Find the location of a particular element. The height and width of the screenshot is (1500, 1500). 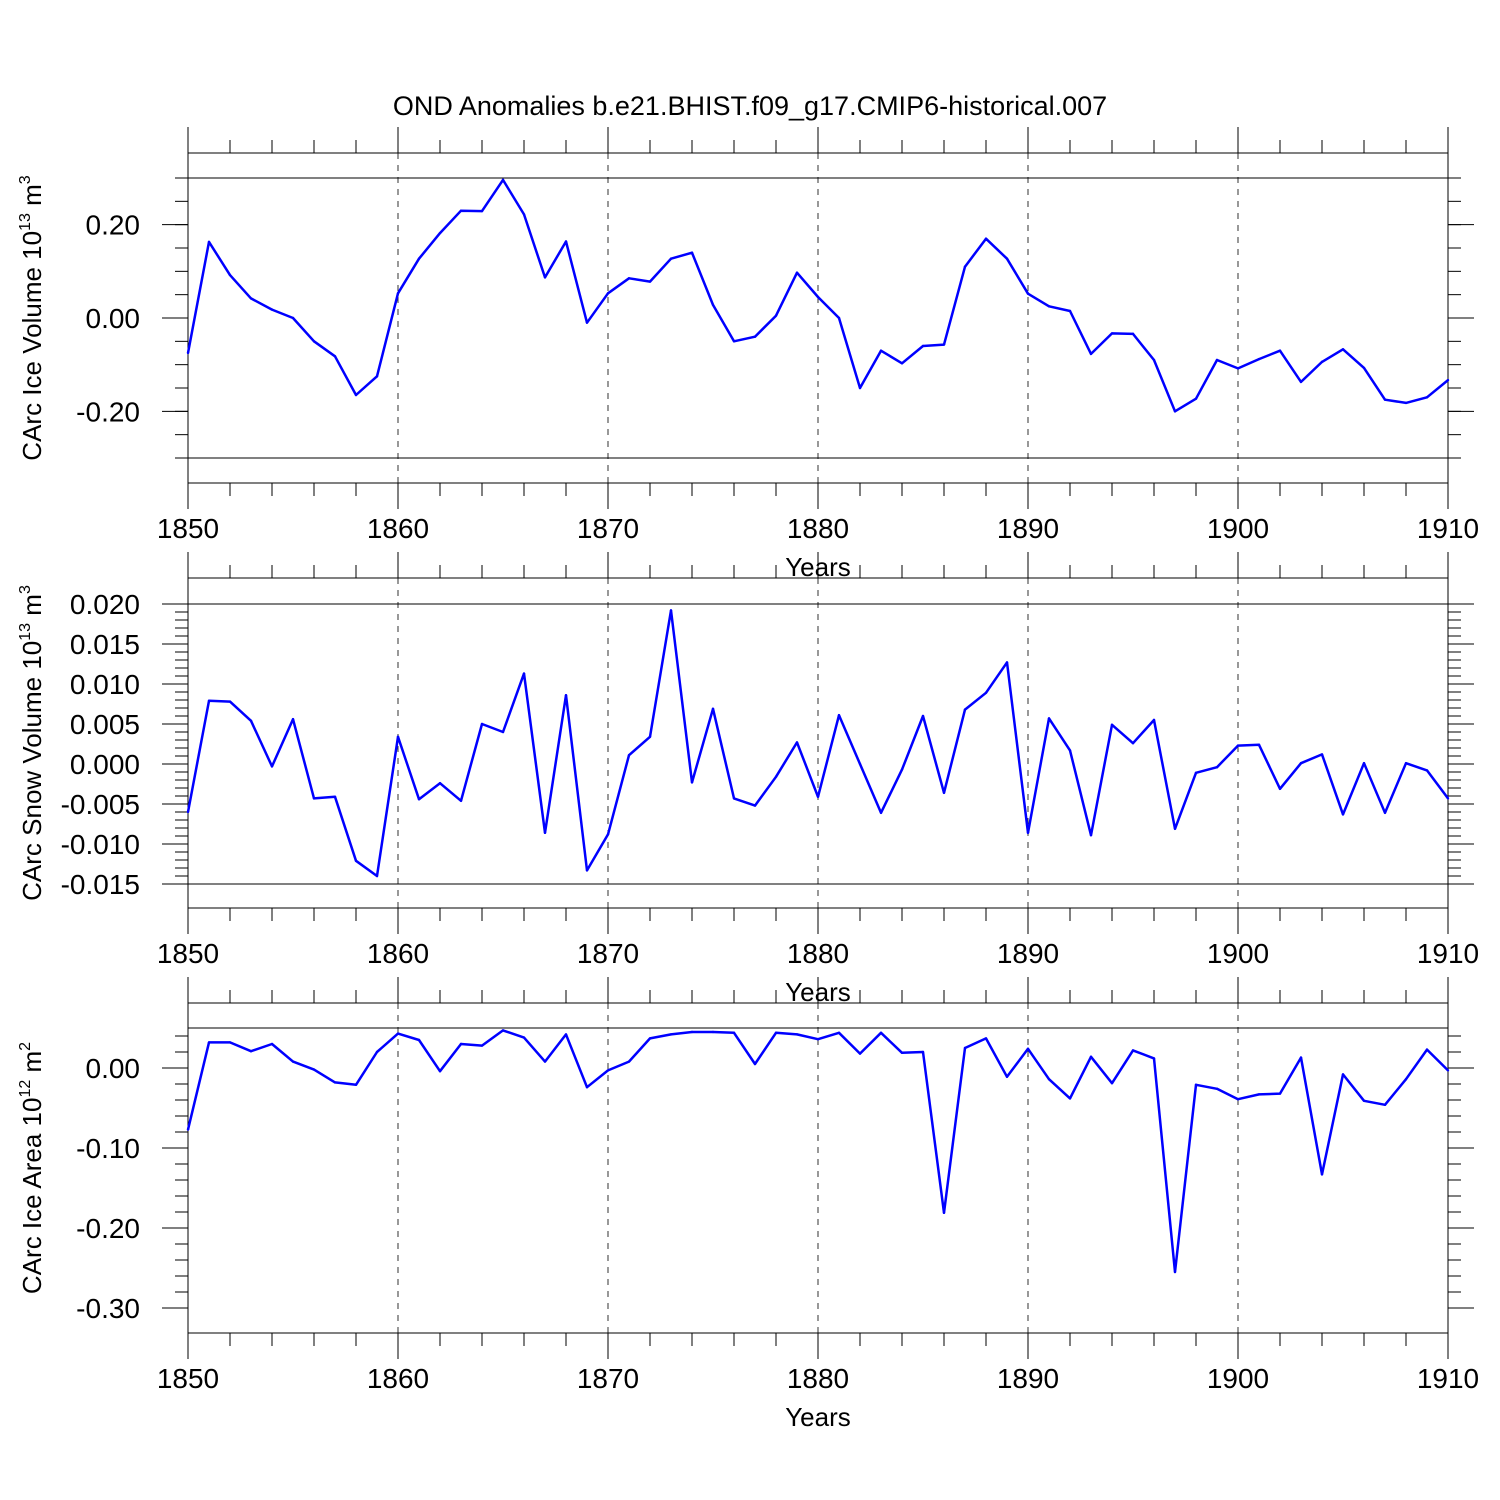

y-axis-label: CArc Snow Volume 1013 m3 is located at coordinates (32, 743).